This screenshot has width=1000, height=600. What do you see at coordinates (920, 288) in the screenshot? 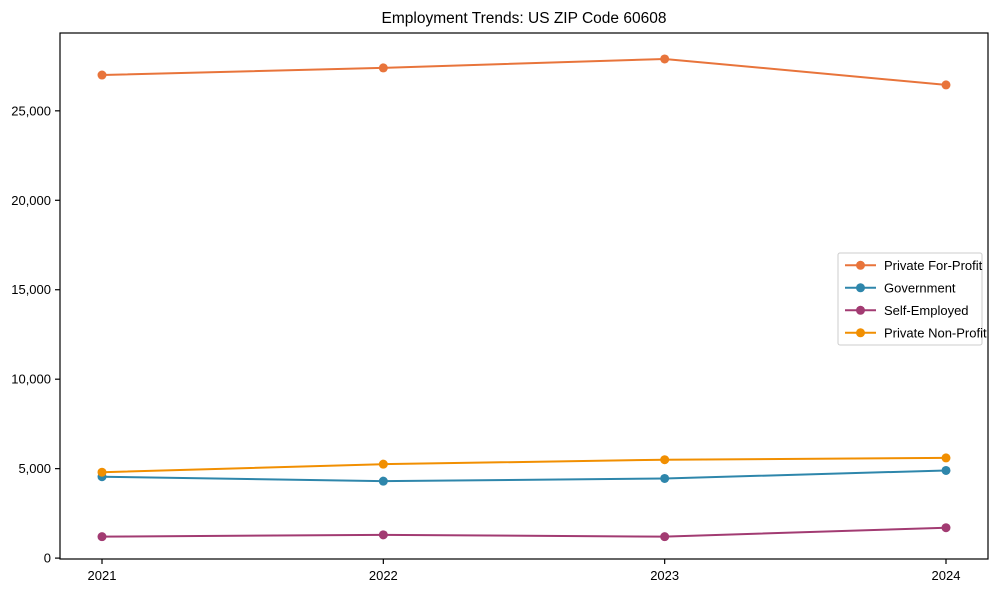
I see `legend-label: Government` at bounding box center [920, 288].